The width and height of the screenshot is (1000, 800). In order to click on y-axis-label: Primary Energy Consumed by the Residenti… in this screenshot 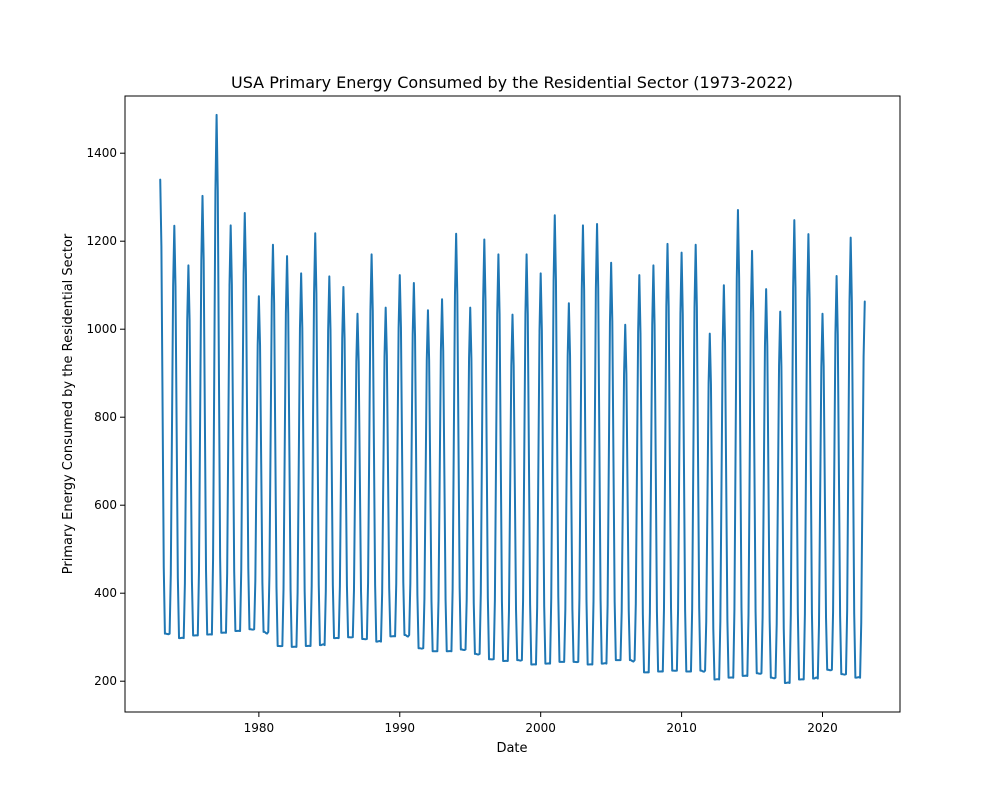, I will do `click(68, 403)`.